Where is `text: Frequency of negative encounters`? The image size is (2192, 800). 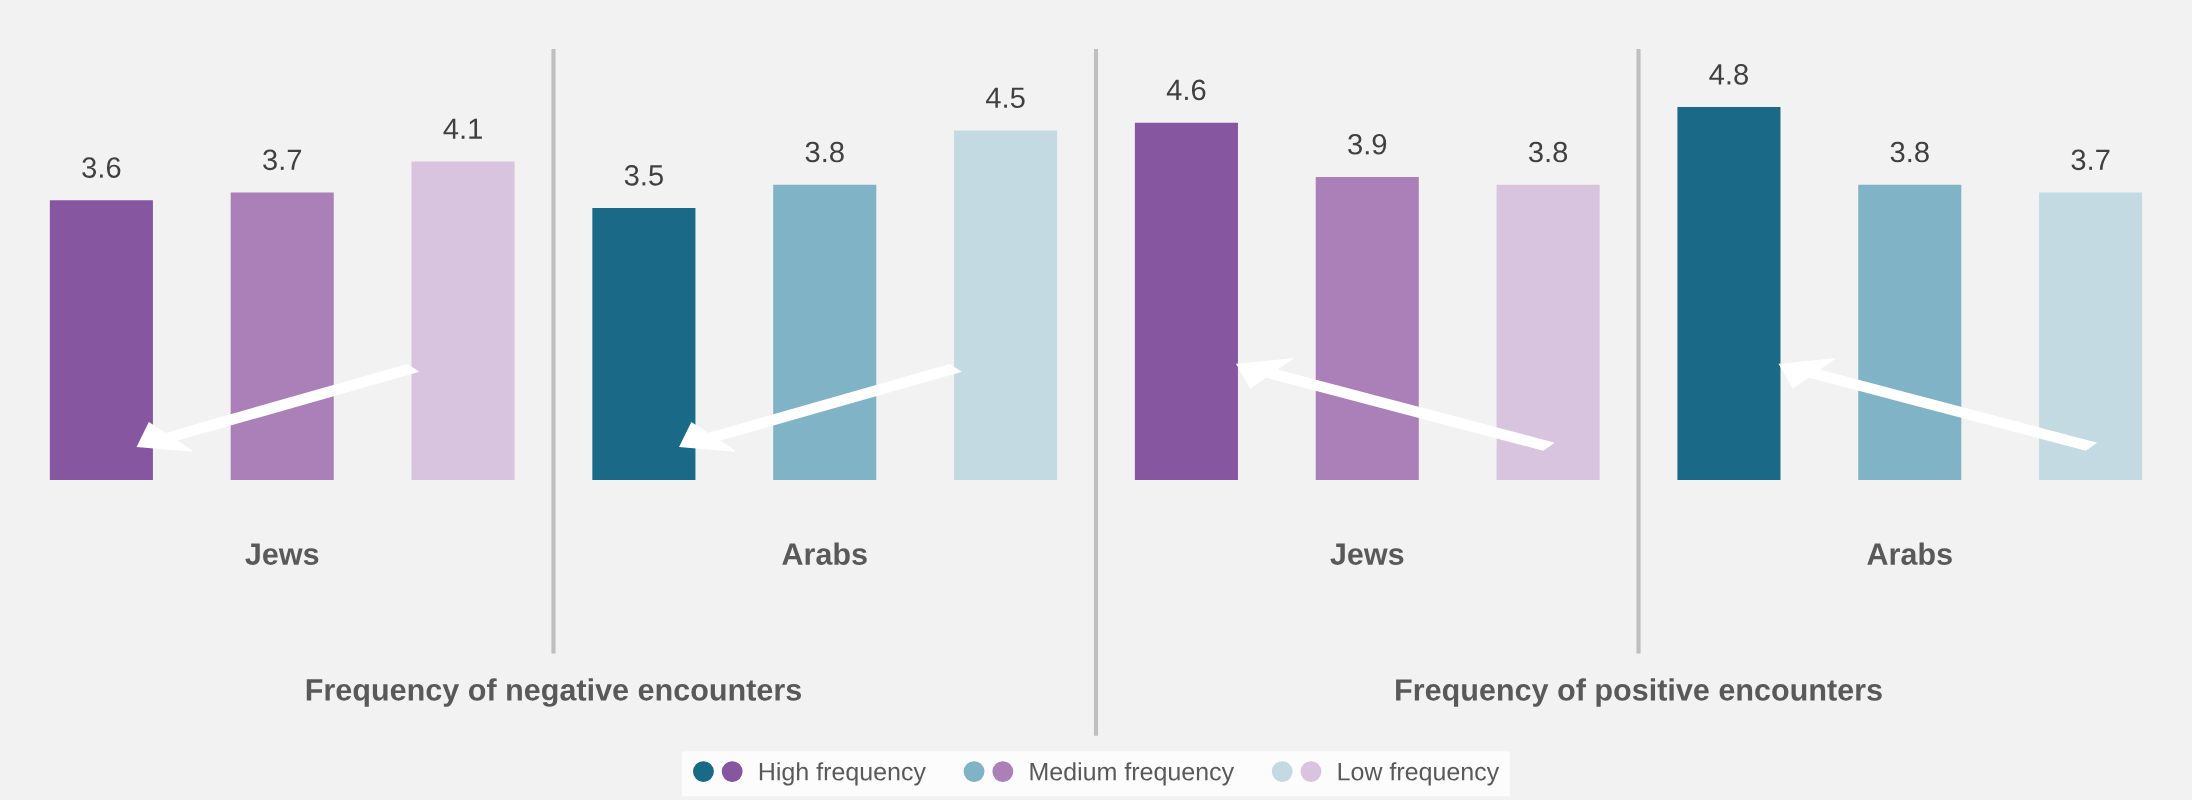
text: Frequency of negative encounters is located at coordinates (553, 692).